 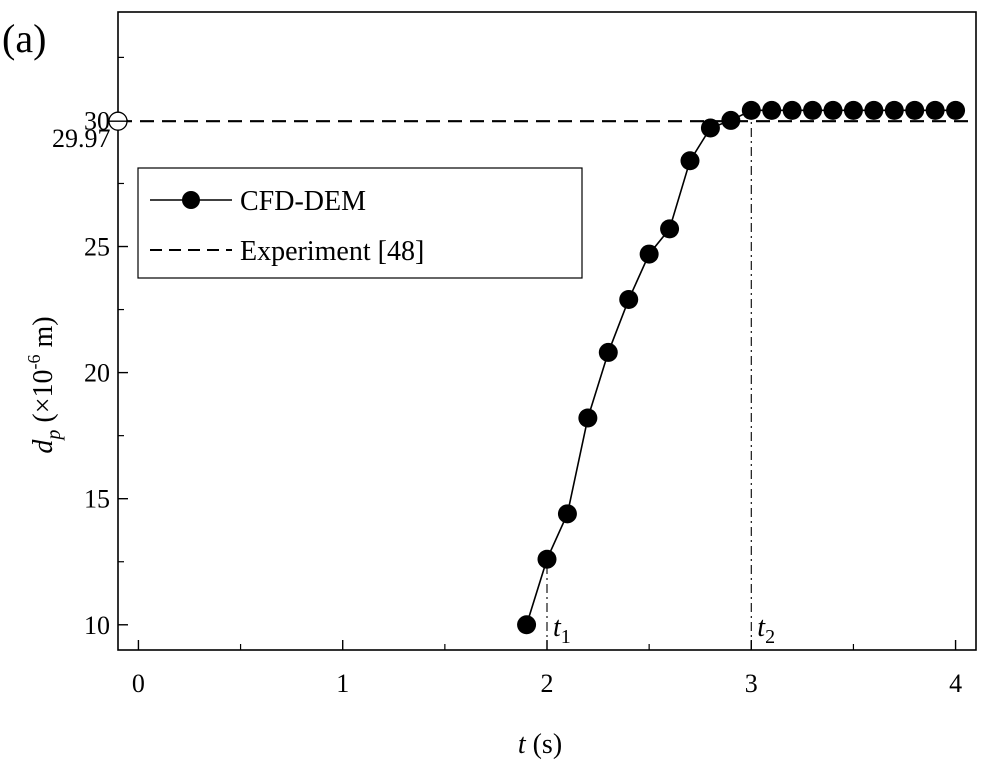 What do you see at coordinates (24, 38) in the screenshot?
I see `panel-label: (a)` at bounding box center [24, 38].